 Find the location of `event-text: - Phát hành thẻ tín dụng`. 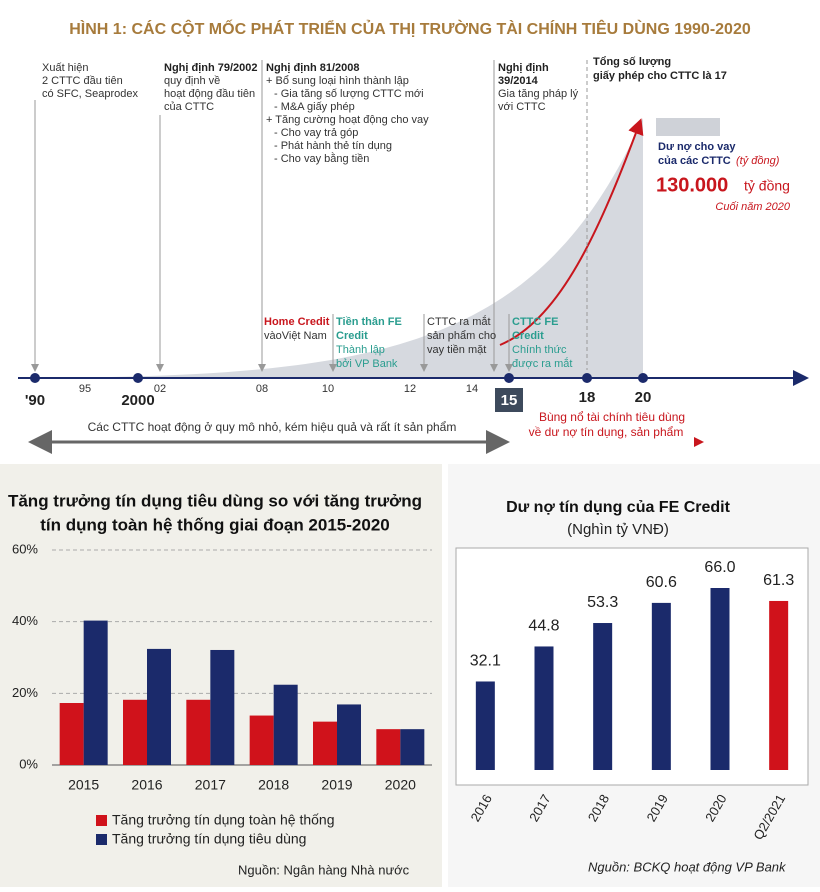

event-text: - Phát hành thẻ tín dụng is located at coordinates (333, 146).